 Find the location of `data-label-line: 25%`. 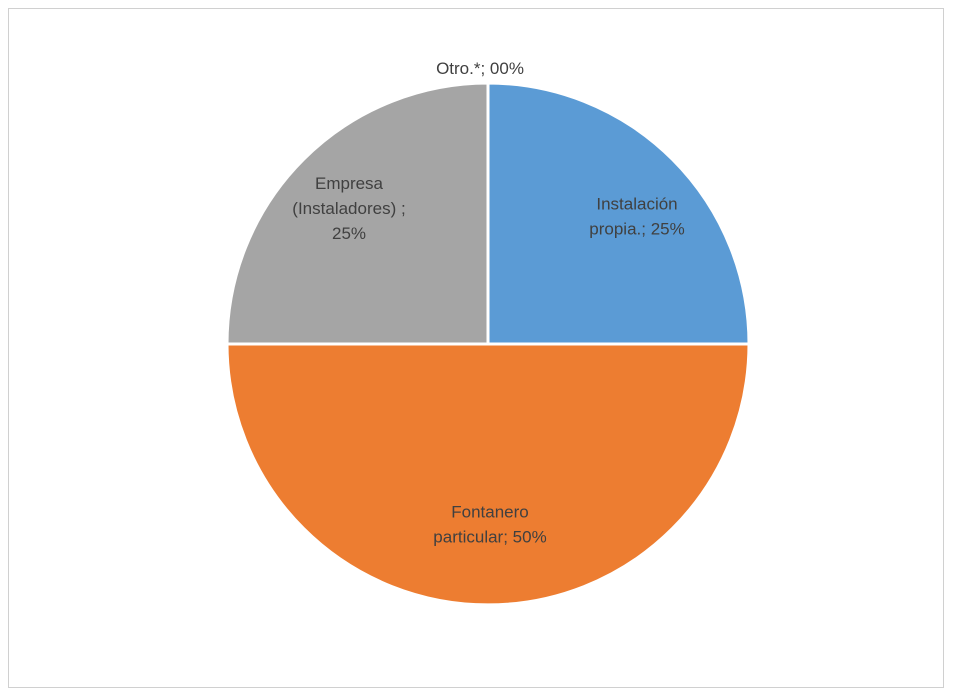

data-label-line: 25% is located at coordinates (349, 233).